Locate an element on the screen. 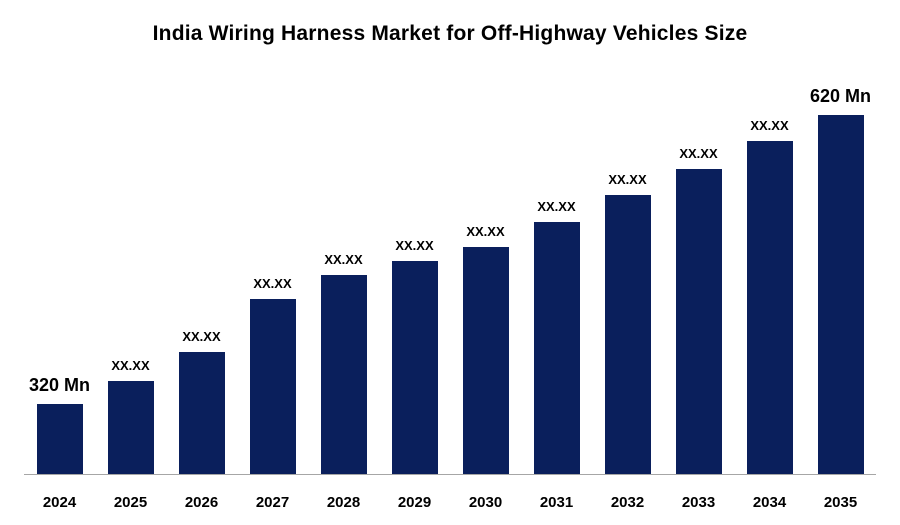 This screenshot has width=900, height=525. bar-column-2028: XX.XX is located at coordinates (343, 272).